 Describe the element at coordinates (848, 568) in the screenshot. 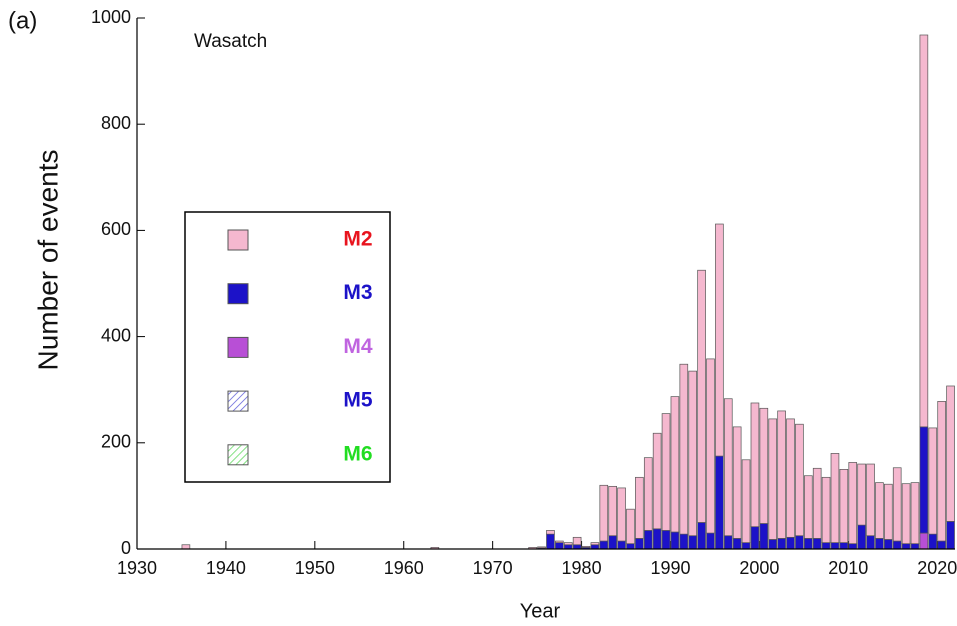

I see `x-tick-label: 2010` at that location.